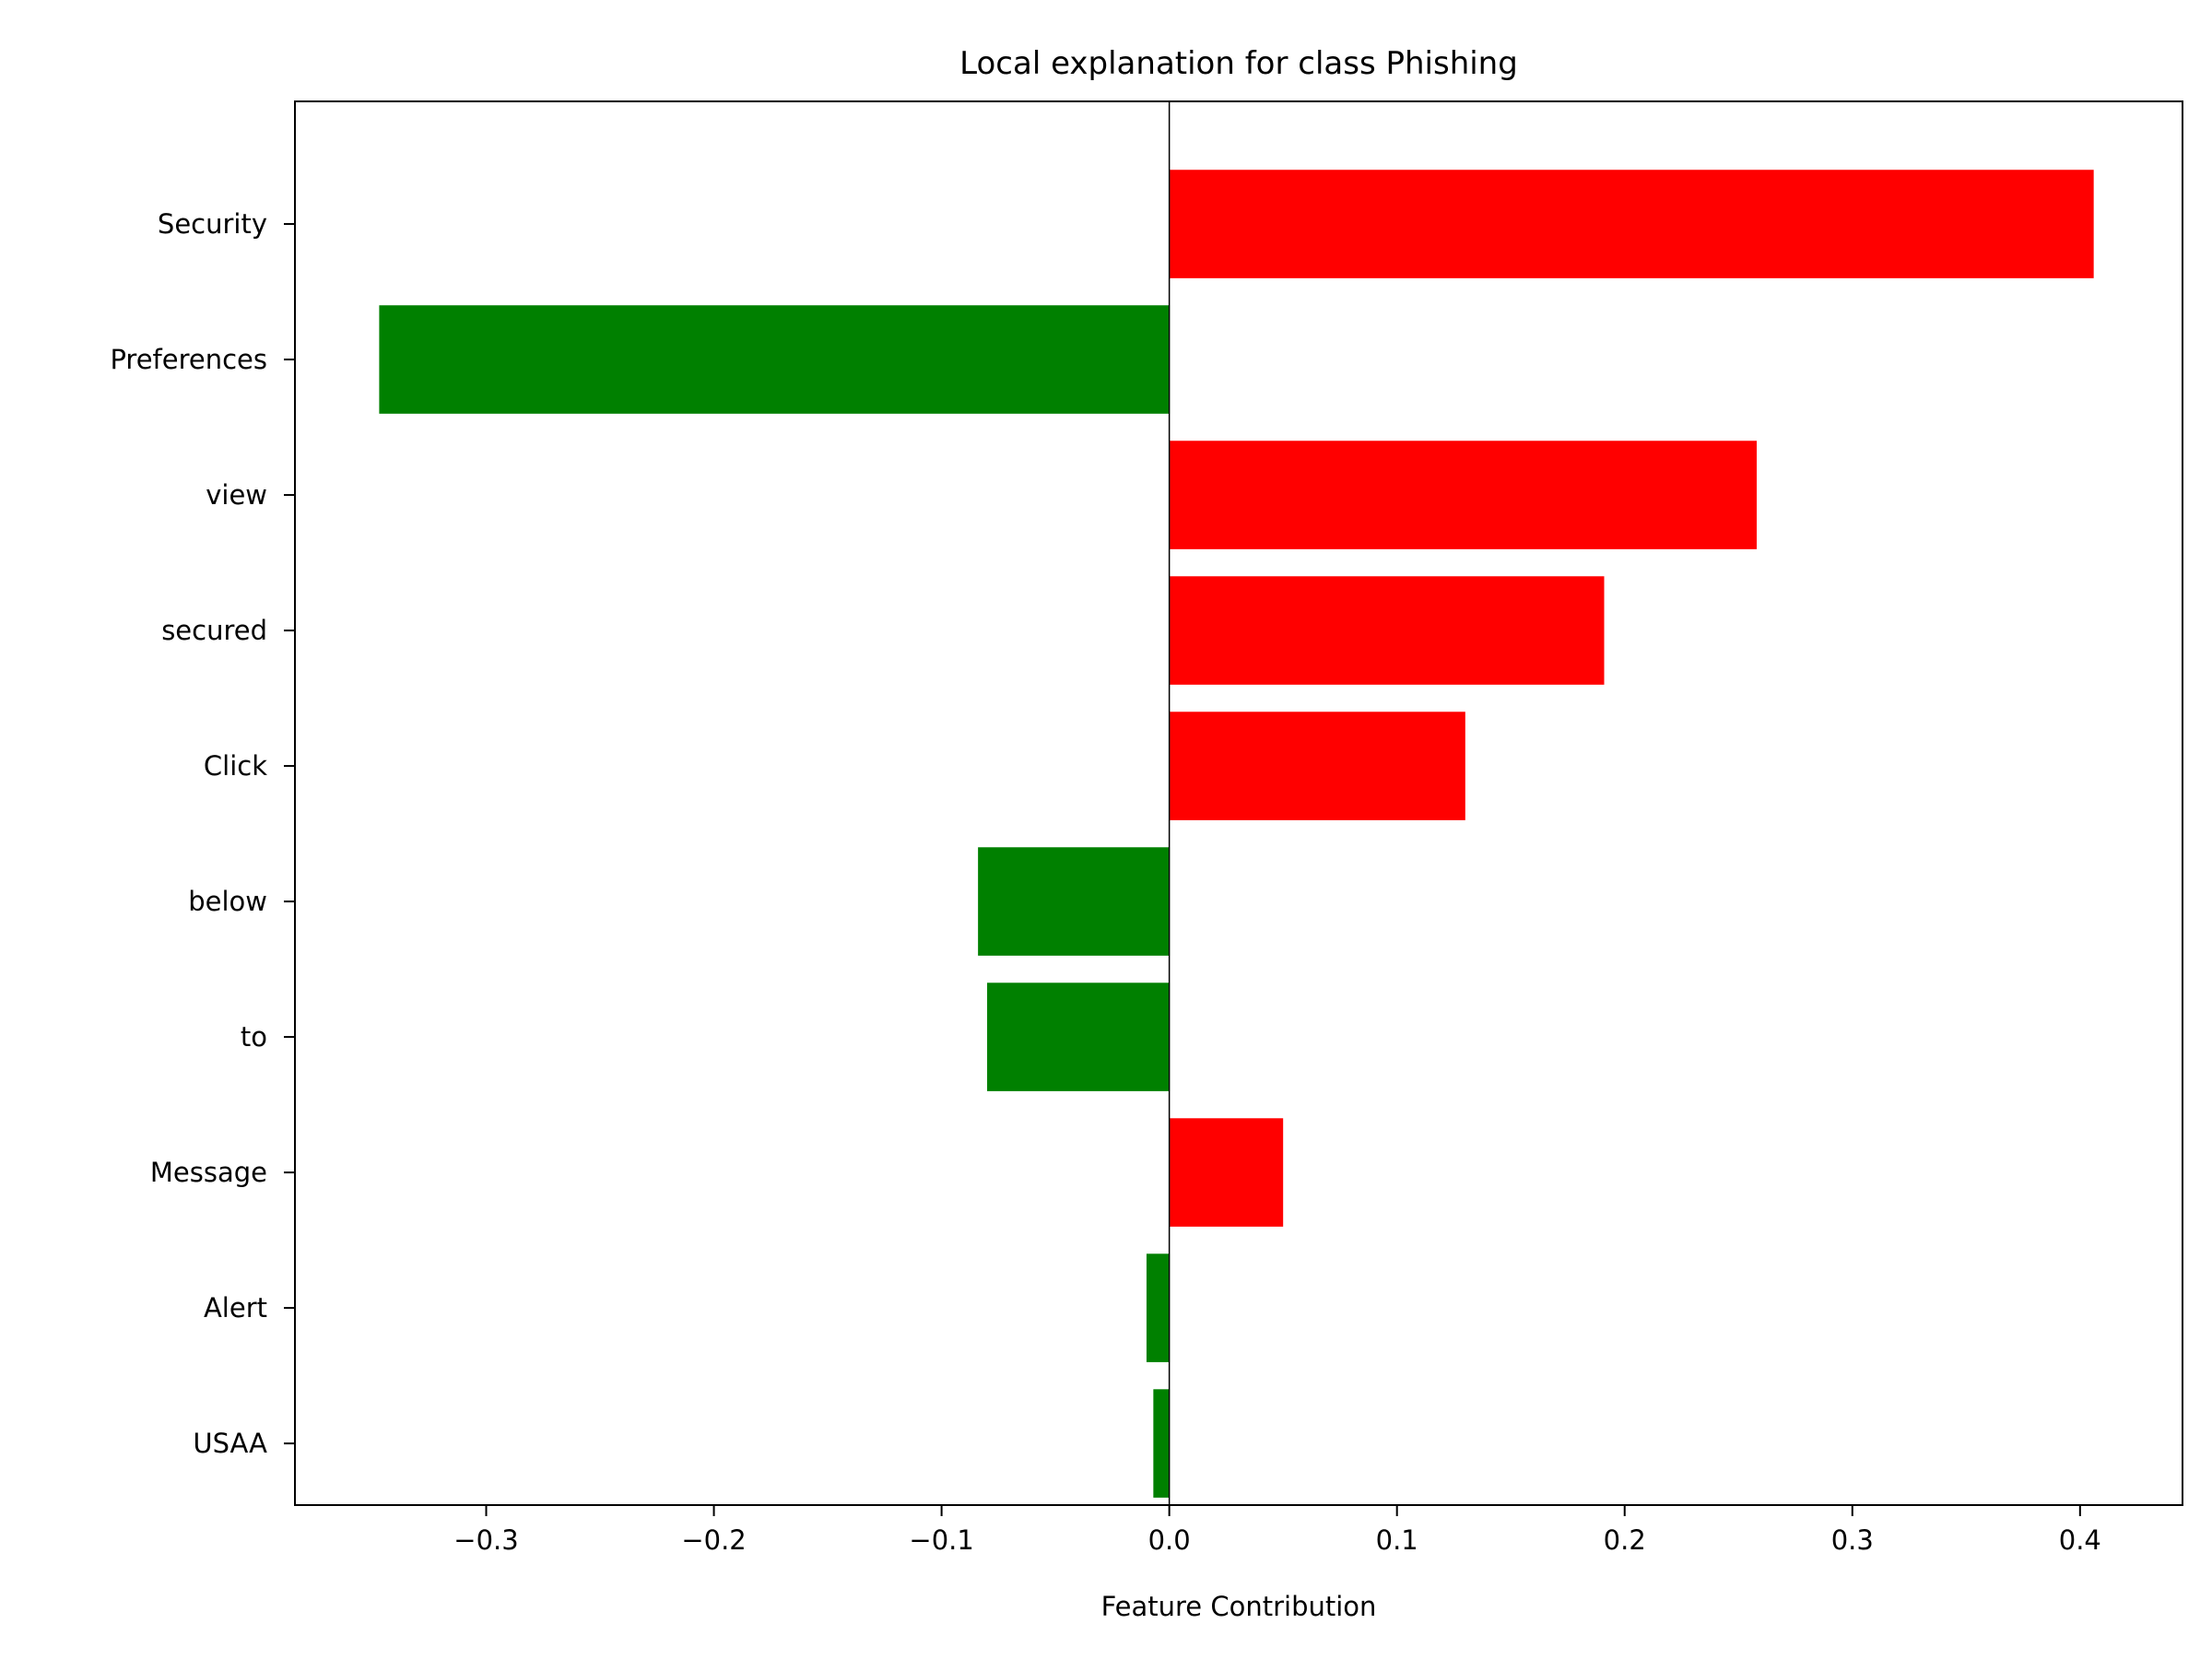 This screenshot has height=1659, width=2212. I want to click on bar-message, so click(1226, 1172).